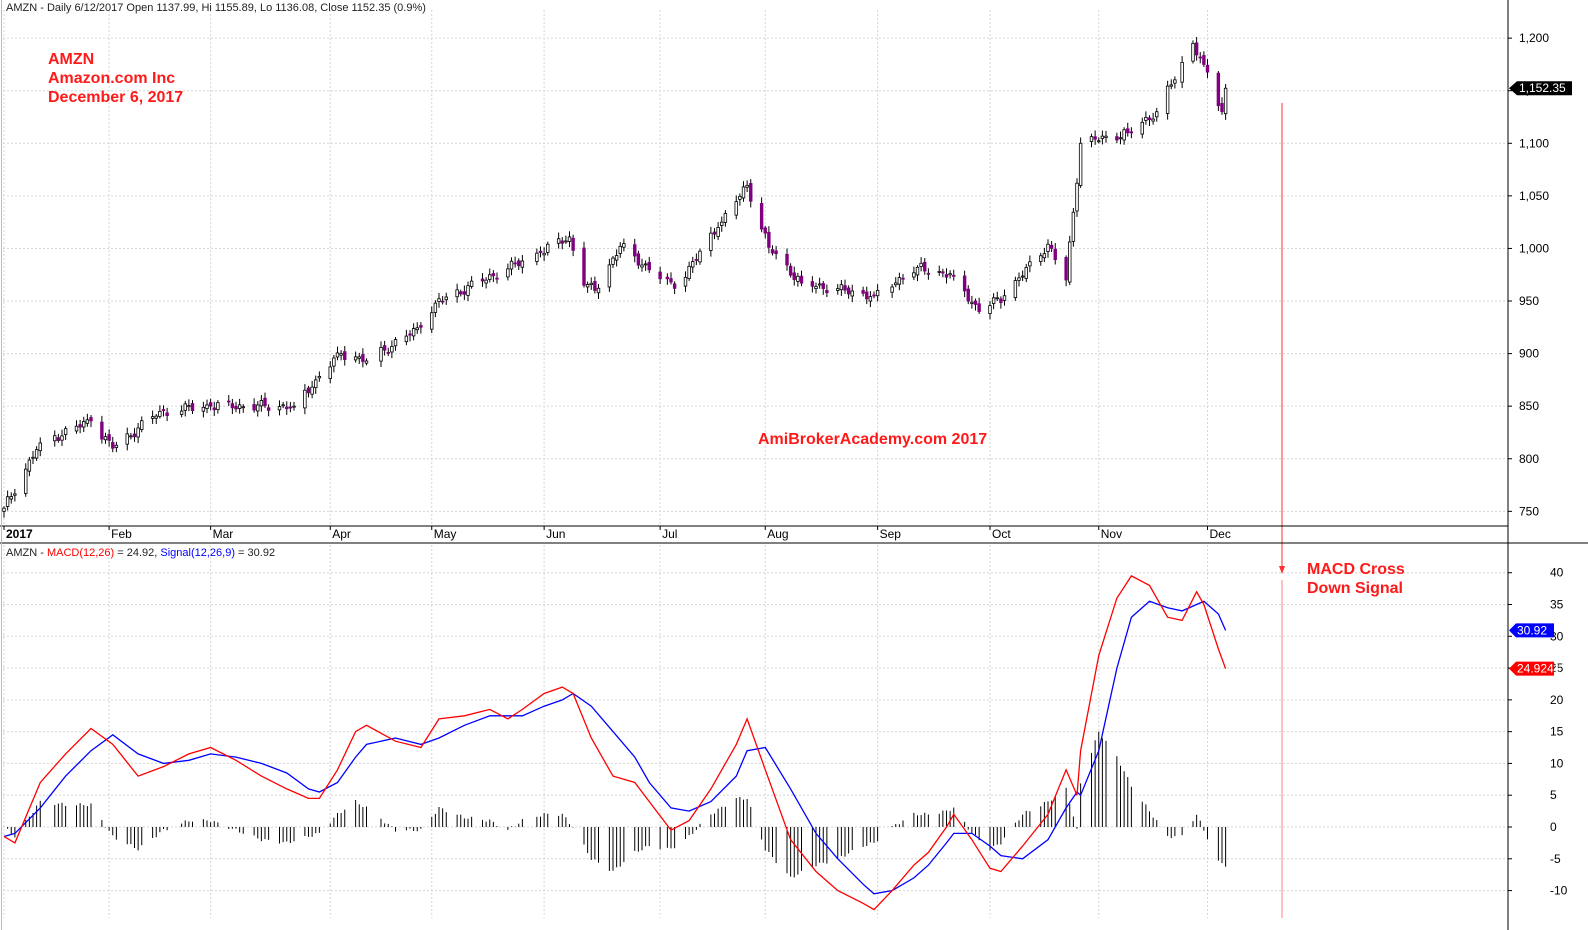 This screenshot has width=1588, height=930. Describe the element at coordinates (1532, 630) in the screenshot. I see `signal-value-badge-text: 30.92` at that location.